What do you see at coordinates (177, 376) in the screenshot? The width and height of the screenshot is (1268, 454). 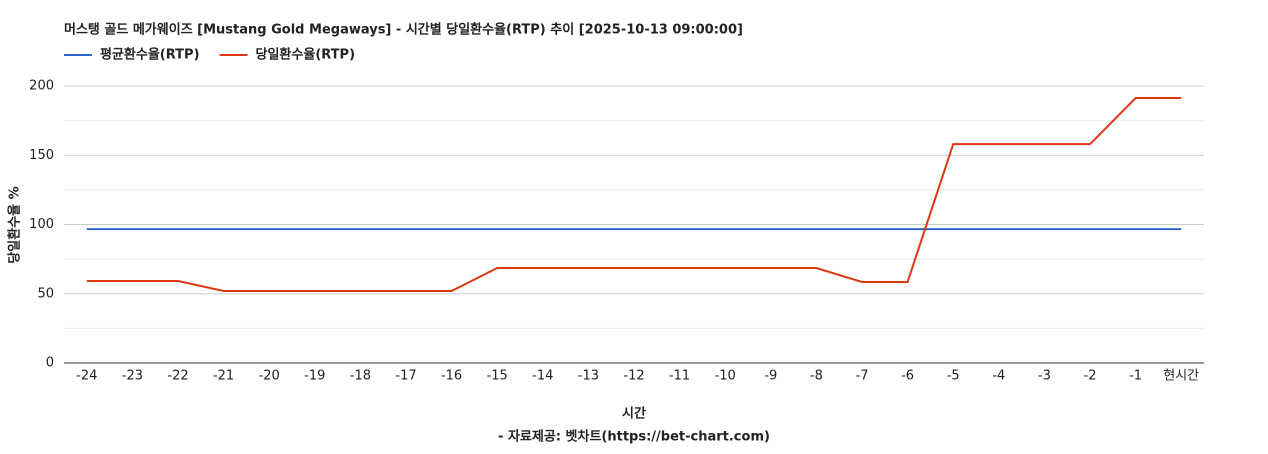 I see `x-tick-label: -22` at bounding box center [177, 376].